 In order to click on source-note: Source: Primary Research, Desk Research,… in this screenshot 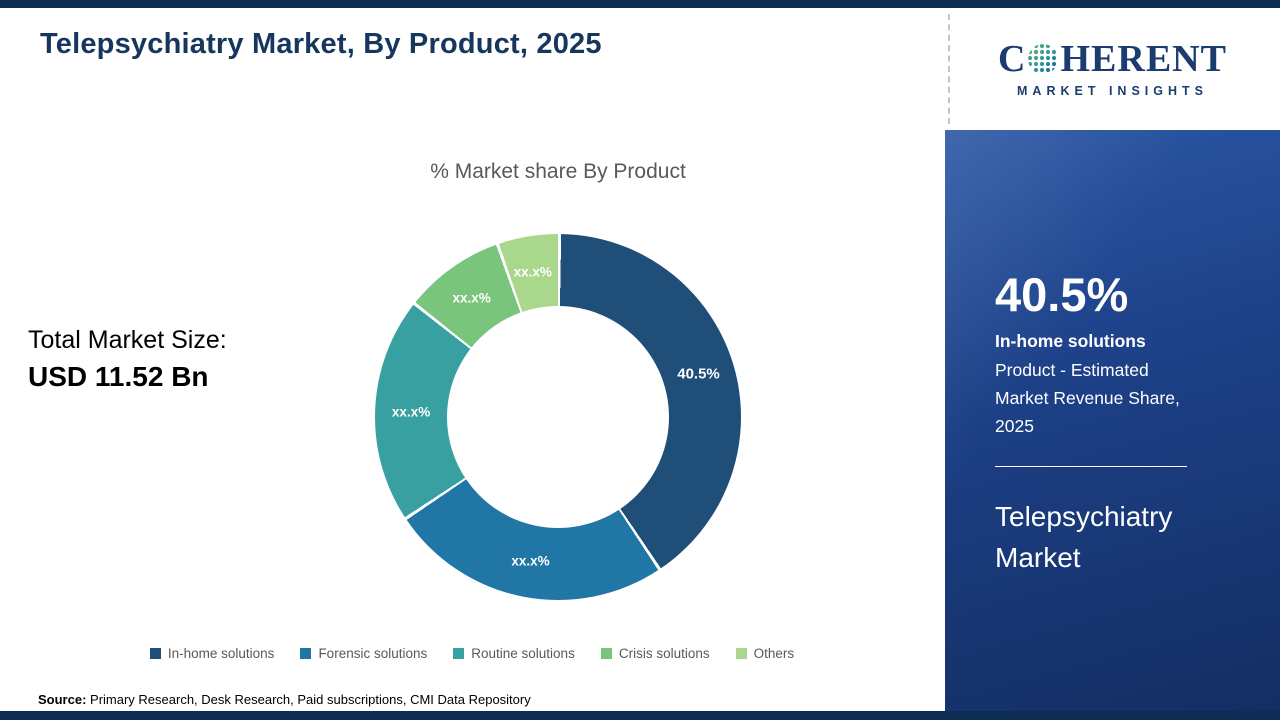, I will do `click(284, 699)`.